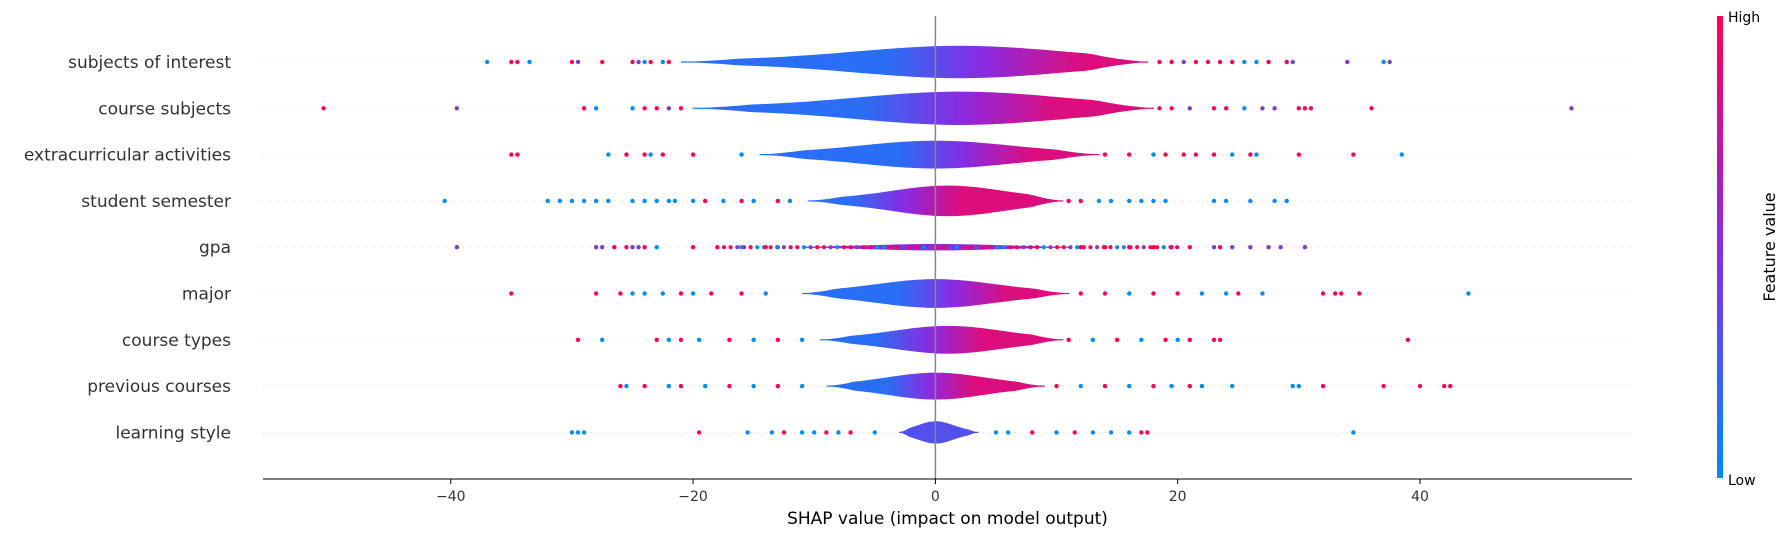 This screenshot has width=1785, height=536. What do you see at coordinates (451, 497) in the screenshot?
I see `x-tick-label: −40` at bounding box center [451, 497].